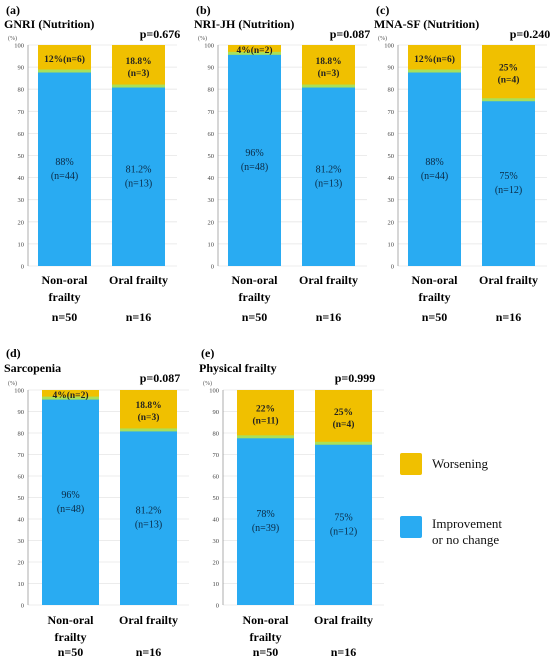 This screenshot has width=550, height=660. I want to click on legend-label-worsening: Worsening, so click(460, 463).